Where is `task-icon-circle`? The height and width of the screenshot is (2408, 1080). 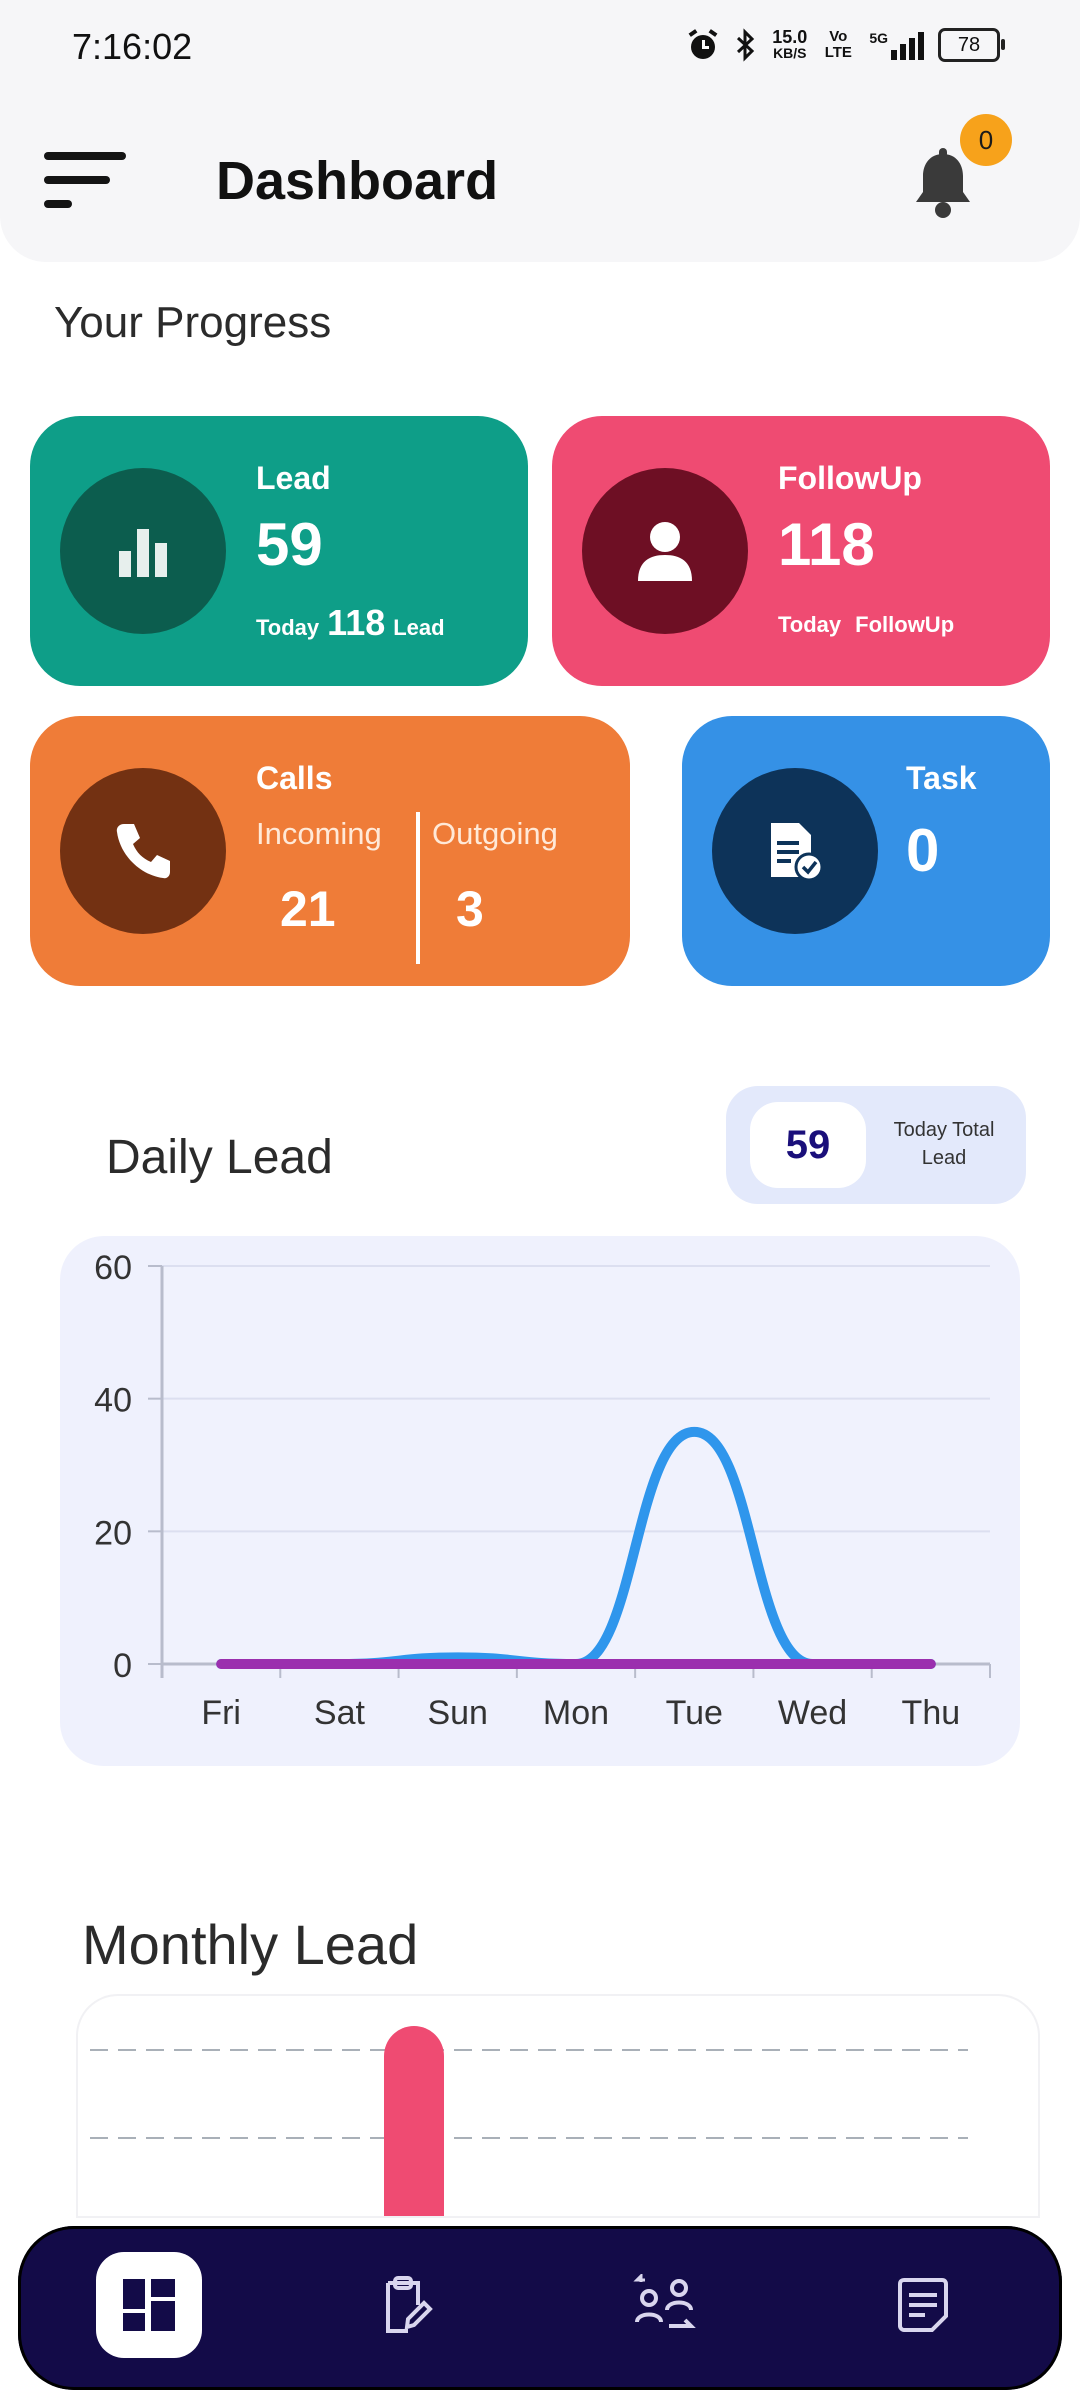 task-icon-circle is located at coordinates (795, 851).